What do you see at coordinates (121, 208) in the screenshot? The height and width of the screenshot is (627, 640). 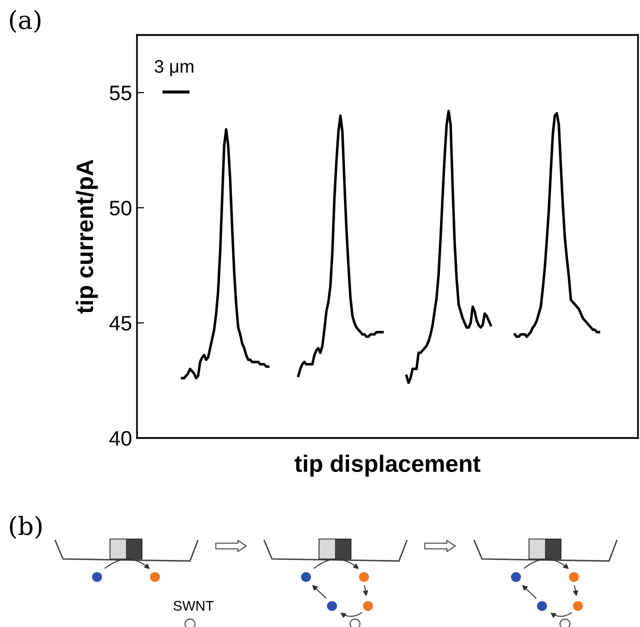 I see `y-tick-label: 50` at bounding box center [121, 208].